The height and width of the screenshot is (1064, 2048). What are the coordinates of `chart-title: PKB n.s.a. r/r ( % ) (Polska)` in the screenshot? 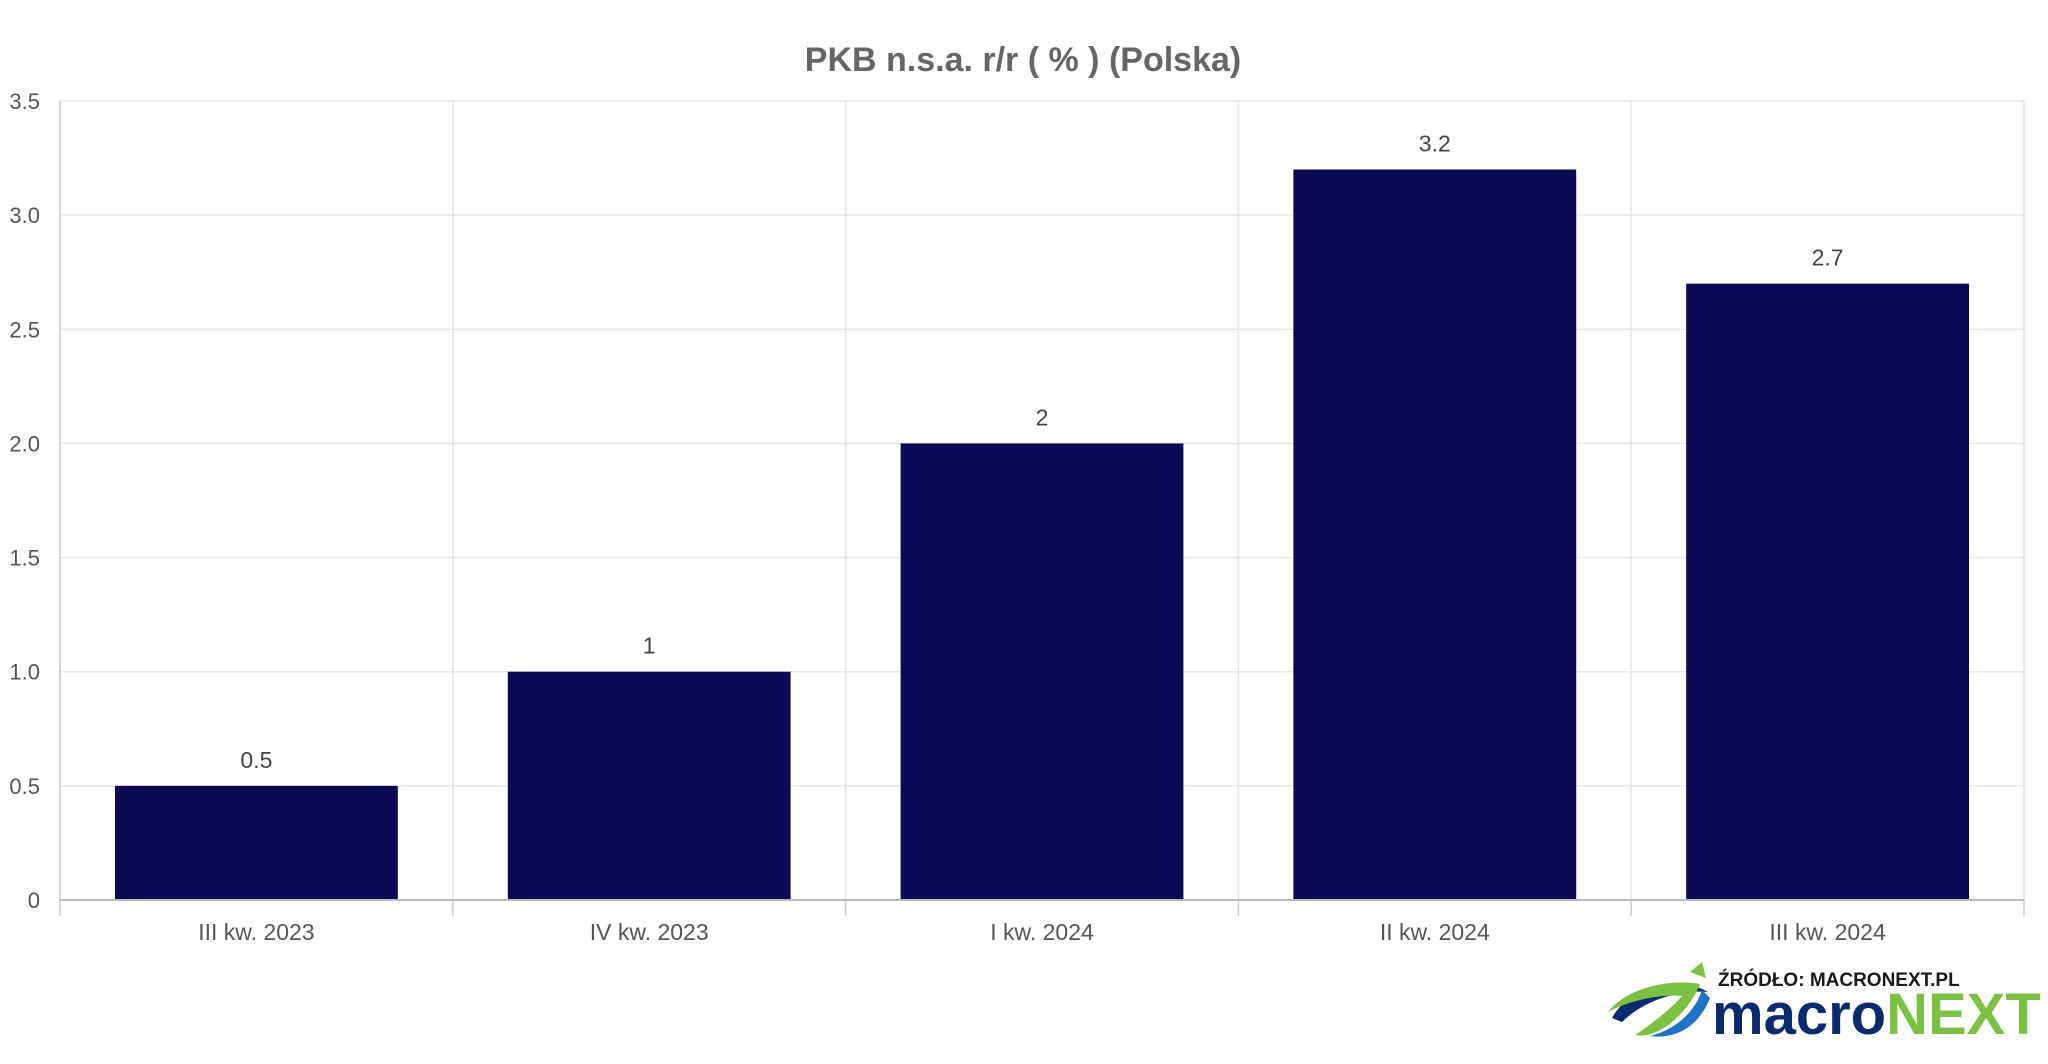 It's located at (1023, 60).